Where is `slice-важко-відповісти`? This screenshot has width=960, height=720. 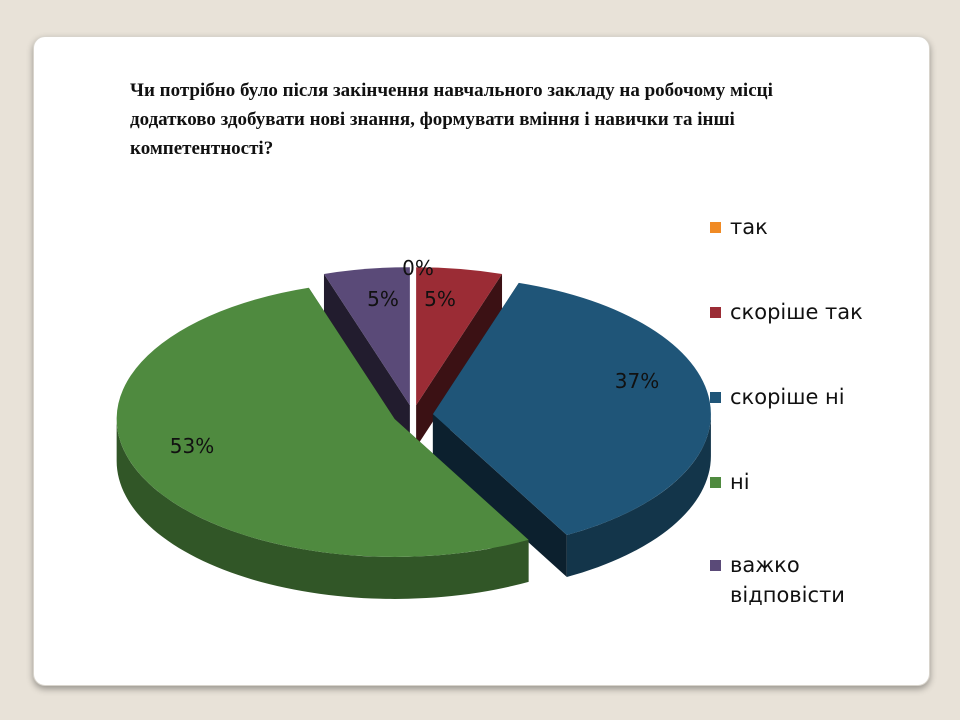
slice-важко-відповісти is located at coordinates (366, 357).